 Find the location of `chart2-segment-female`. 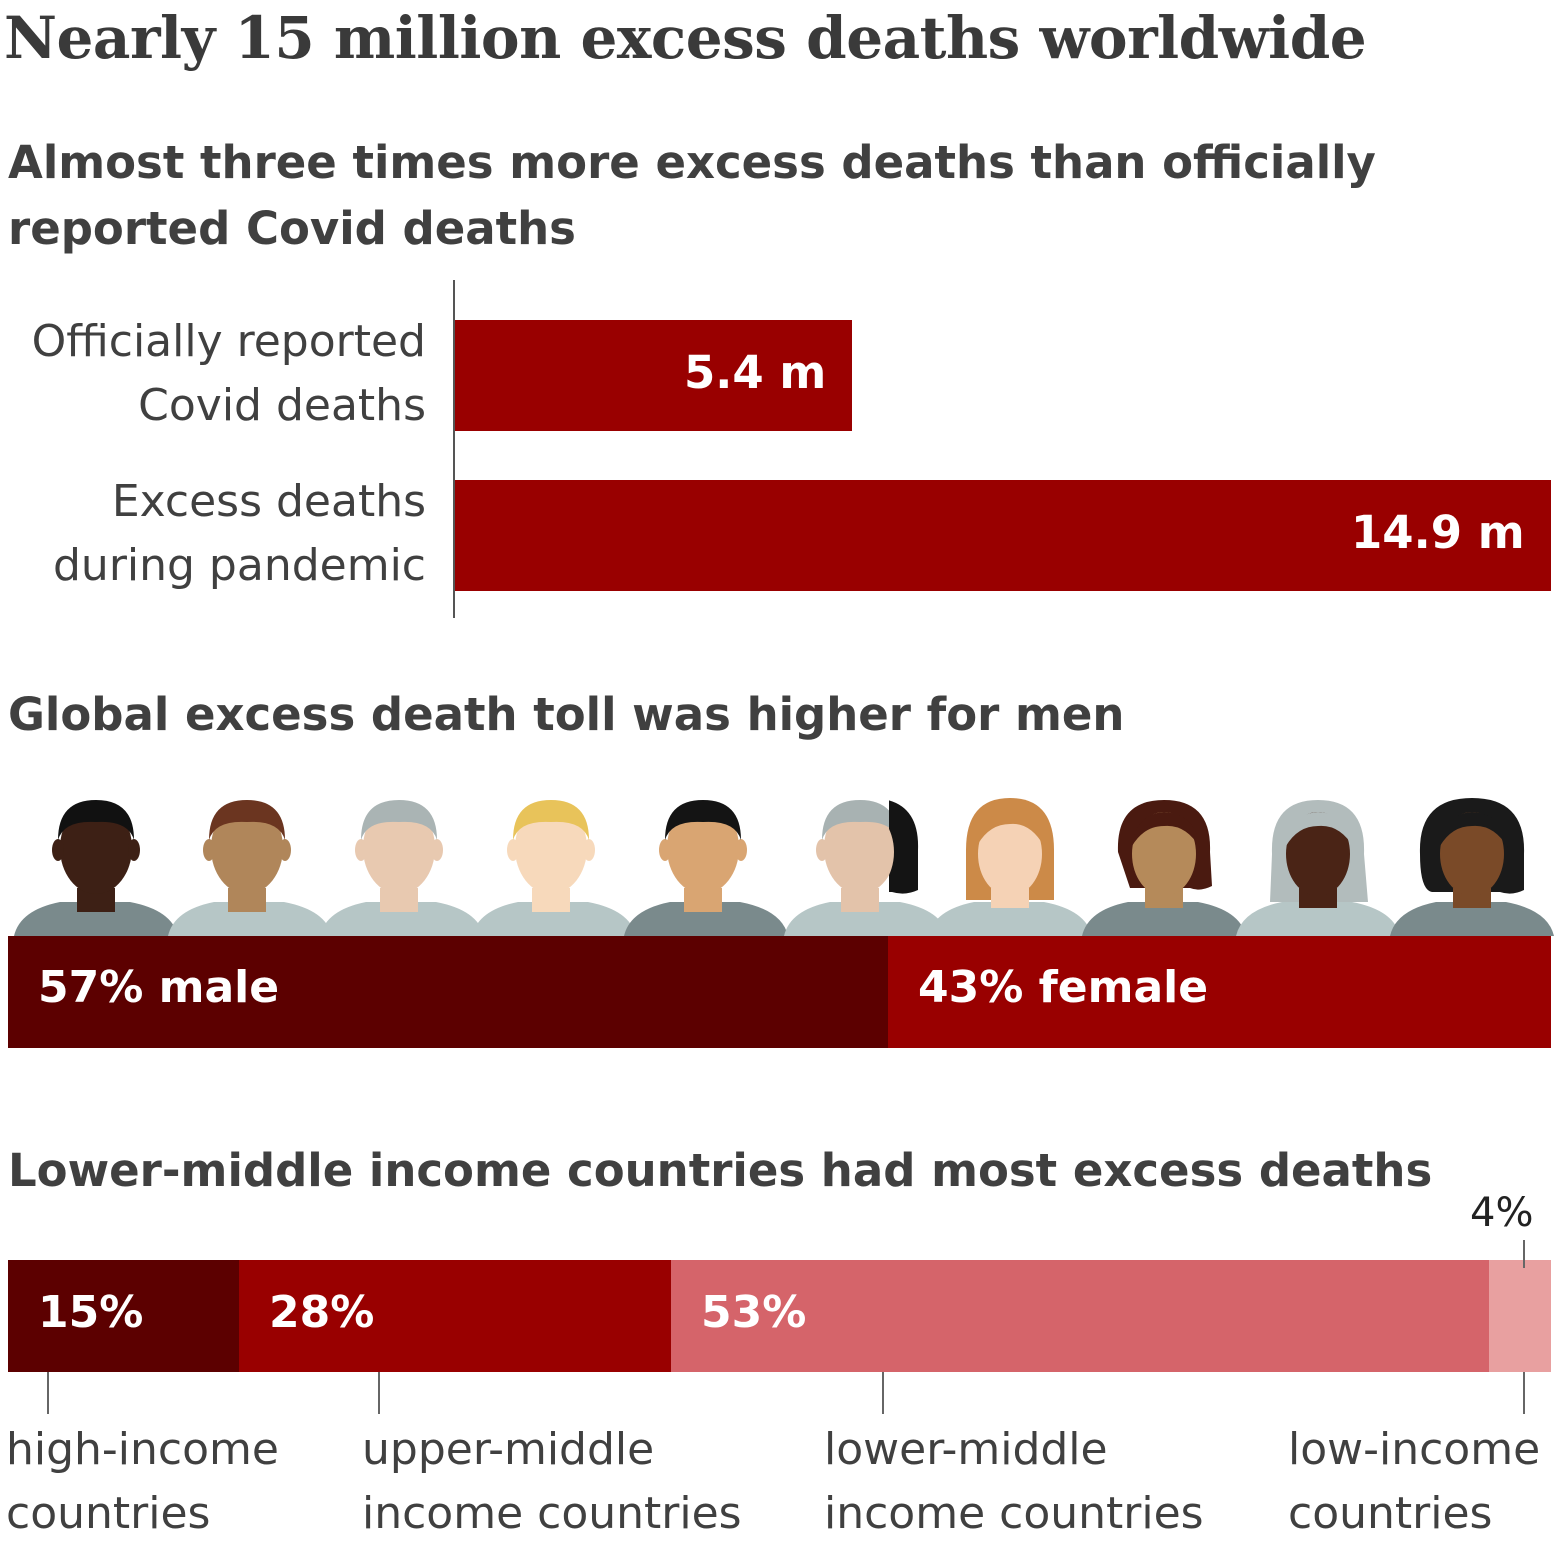

chart2-segment-female is located at coordinates (1219, 992).